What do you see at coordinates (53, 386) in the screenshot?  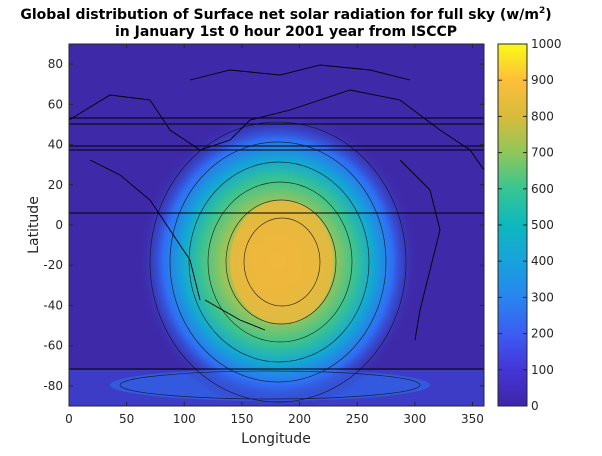 I see `y-tick-label: -80` at bounding box center [53, 386].